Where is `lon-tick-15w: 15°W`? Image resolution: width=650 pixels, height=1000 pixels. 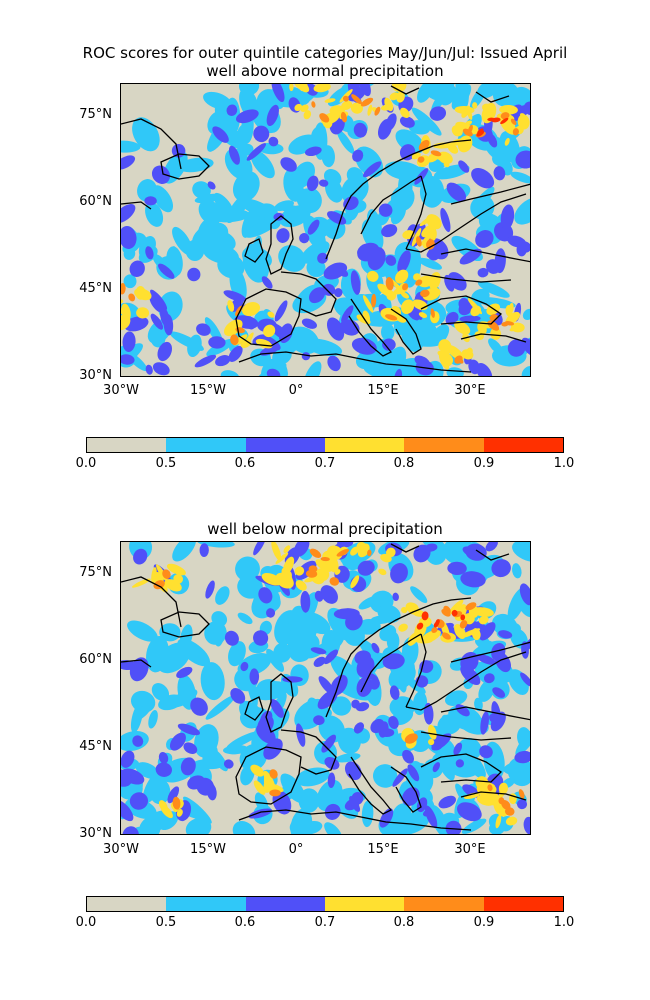 lon-tick-15w: 15°W is located at coordinates (208, 390).